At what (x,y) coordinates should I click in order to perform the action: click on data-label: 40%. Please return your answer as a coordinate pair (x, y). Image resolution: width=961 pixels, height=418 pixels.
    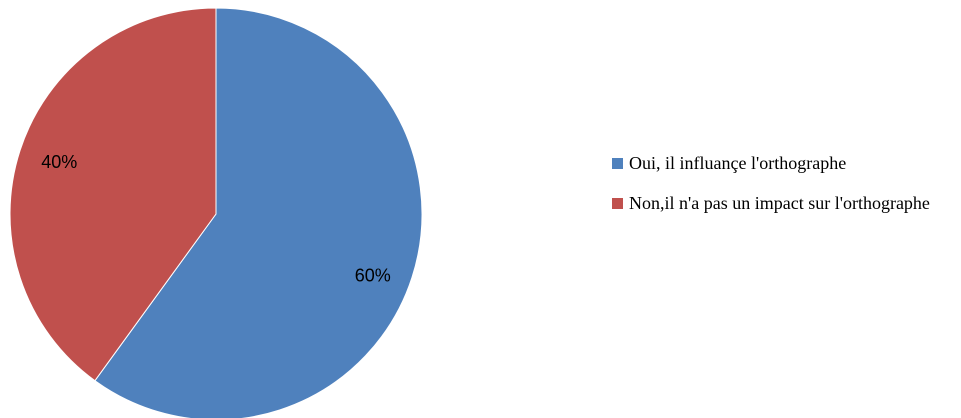
    Looking at the image, I should click on (59, 162).